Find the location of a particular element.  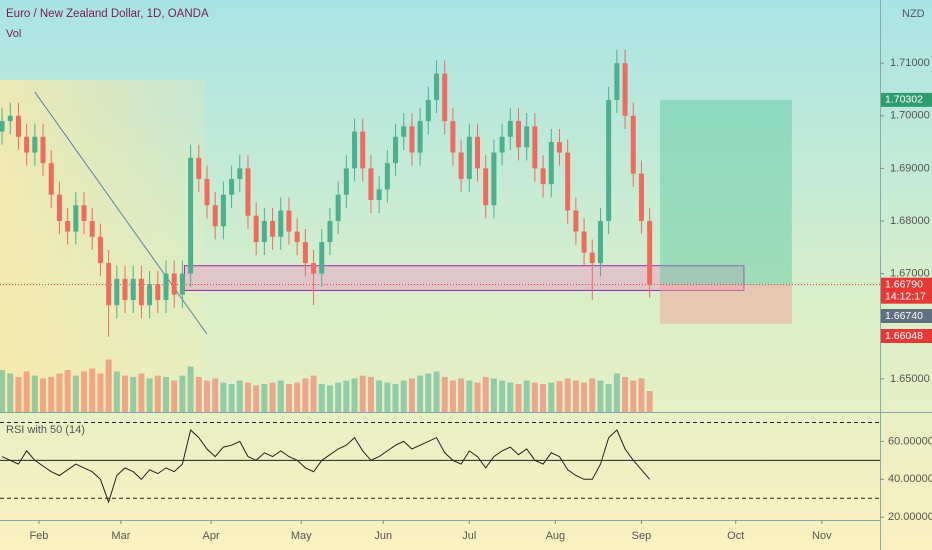

y-tick-label: 1.69000 is located at coordinates (910, 168).